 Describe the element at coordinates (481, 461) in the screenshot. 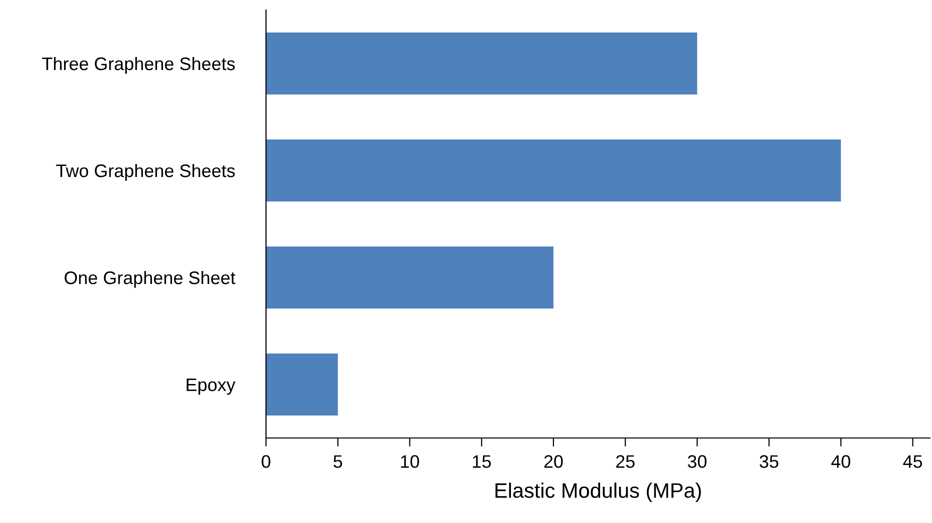

I see `x-tick-label: 15` at that location.